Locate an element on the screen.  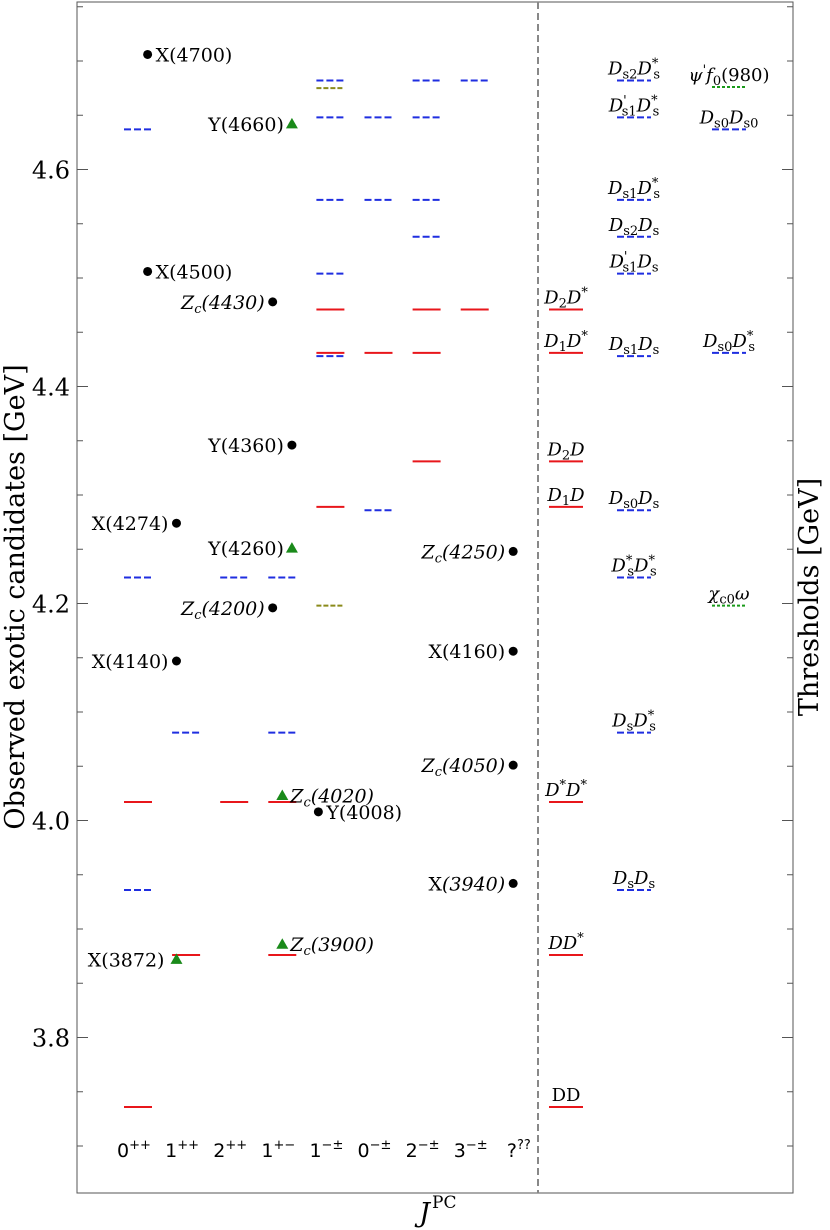
threshold-label: D2​D is located at coordinates (565, 451).